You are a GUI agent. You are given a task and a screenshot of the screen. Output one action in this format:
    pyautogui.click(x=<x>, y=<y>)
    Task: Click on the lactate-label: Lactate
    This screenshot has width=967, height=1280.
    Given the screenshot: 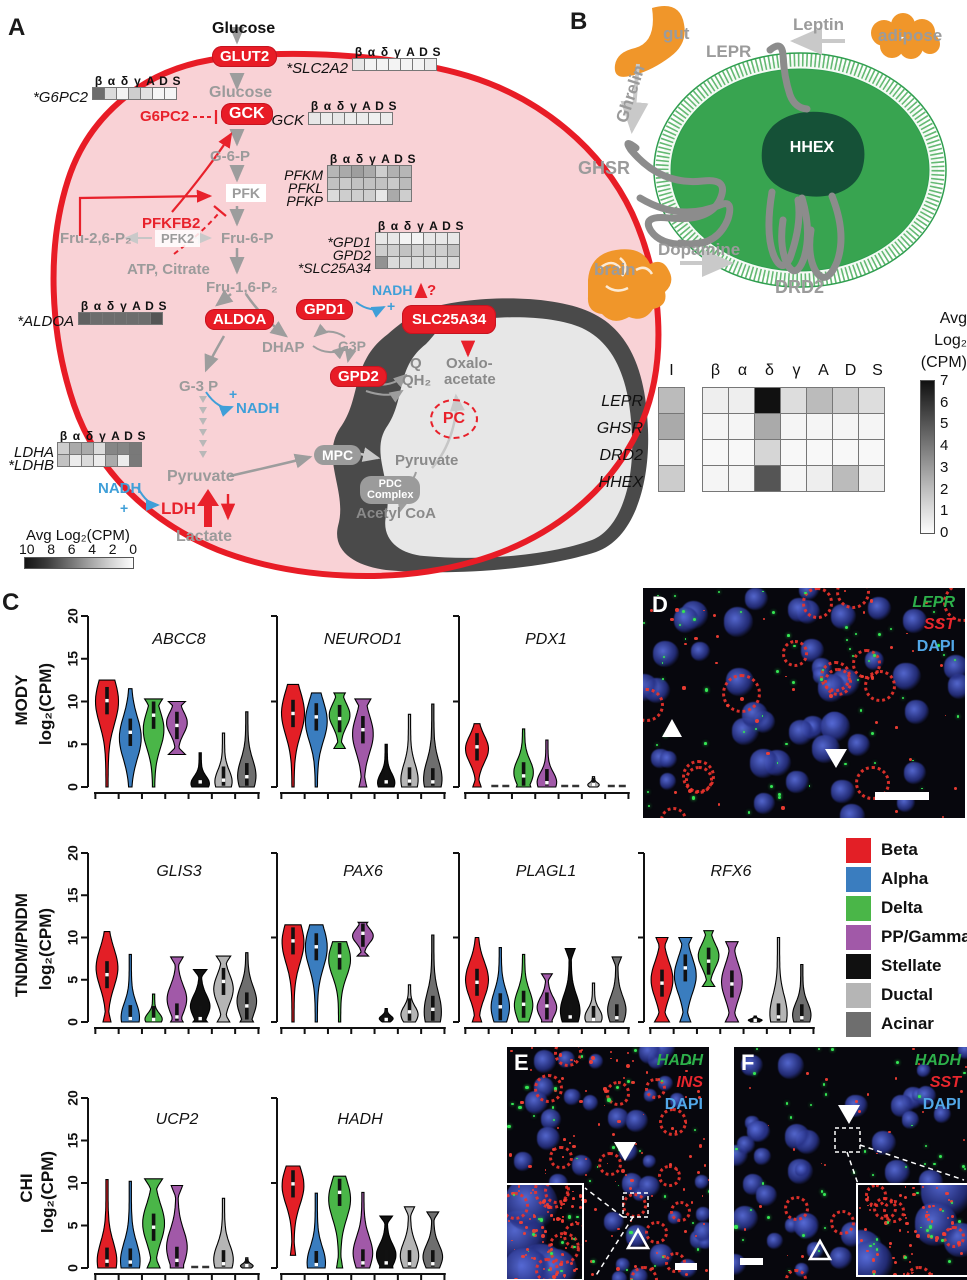 What is the action you would take?
    pyautogui.click(x=204, y=536)
    